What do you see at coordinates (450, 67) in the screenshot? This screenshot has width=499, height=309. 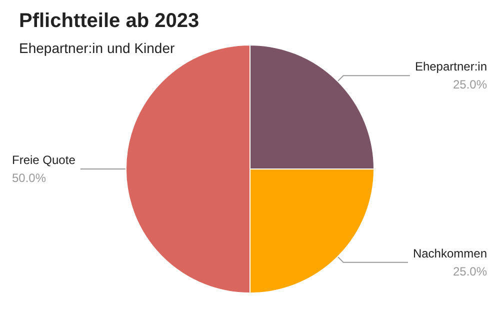 I see `slice-label: Ehepartner:in` at bounding box center [450, 67].